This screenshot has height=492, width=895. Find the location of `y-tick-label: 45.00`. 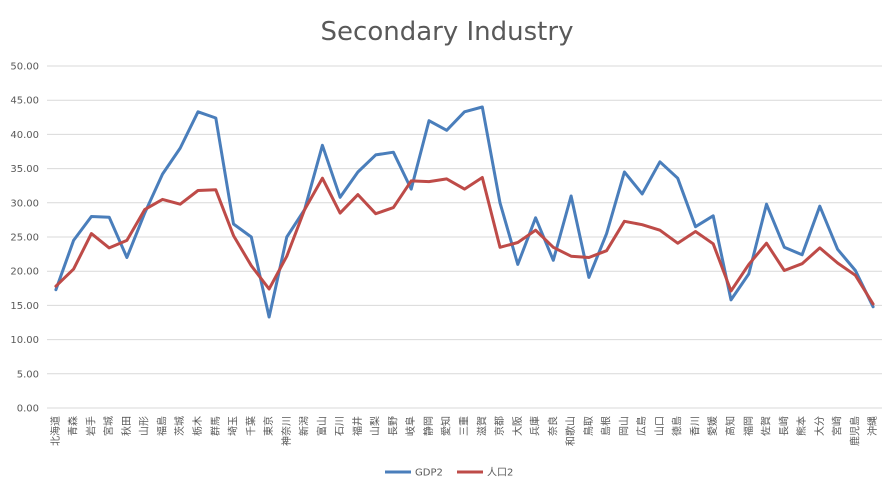

y-tick-label: 45.00 is located at coordinates (24, 101).